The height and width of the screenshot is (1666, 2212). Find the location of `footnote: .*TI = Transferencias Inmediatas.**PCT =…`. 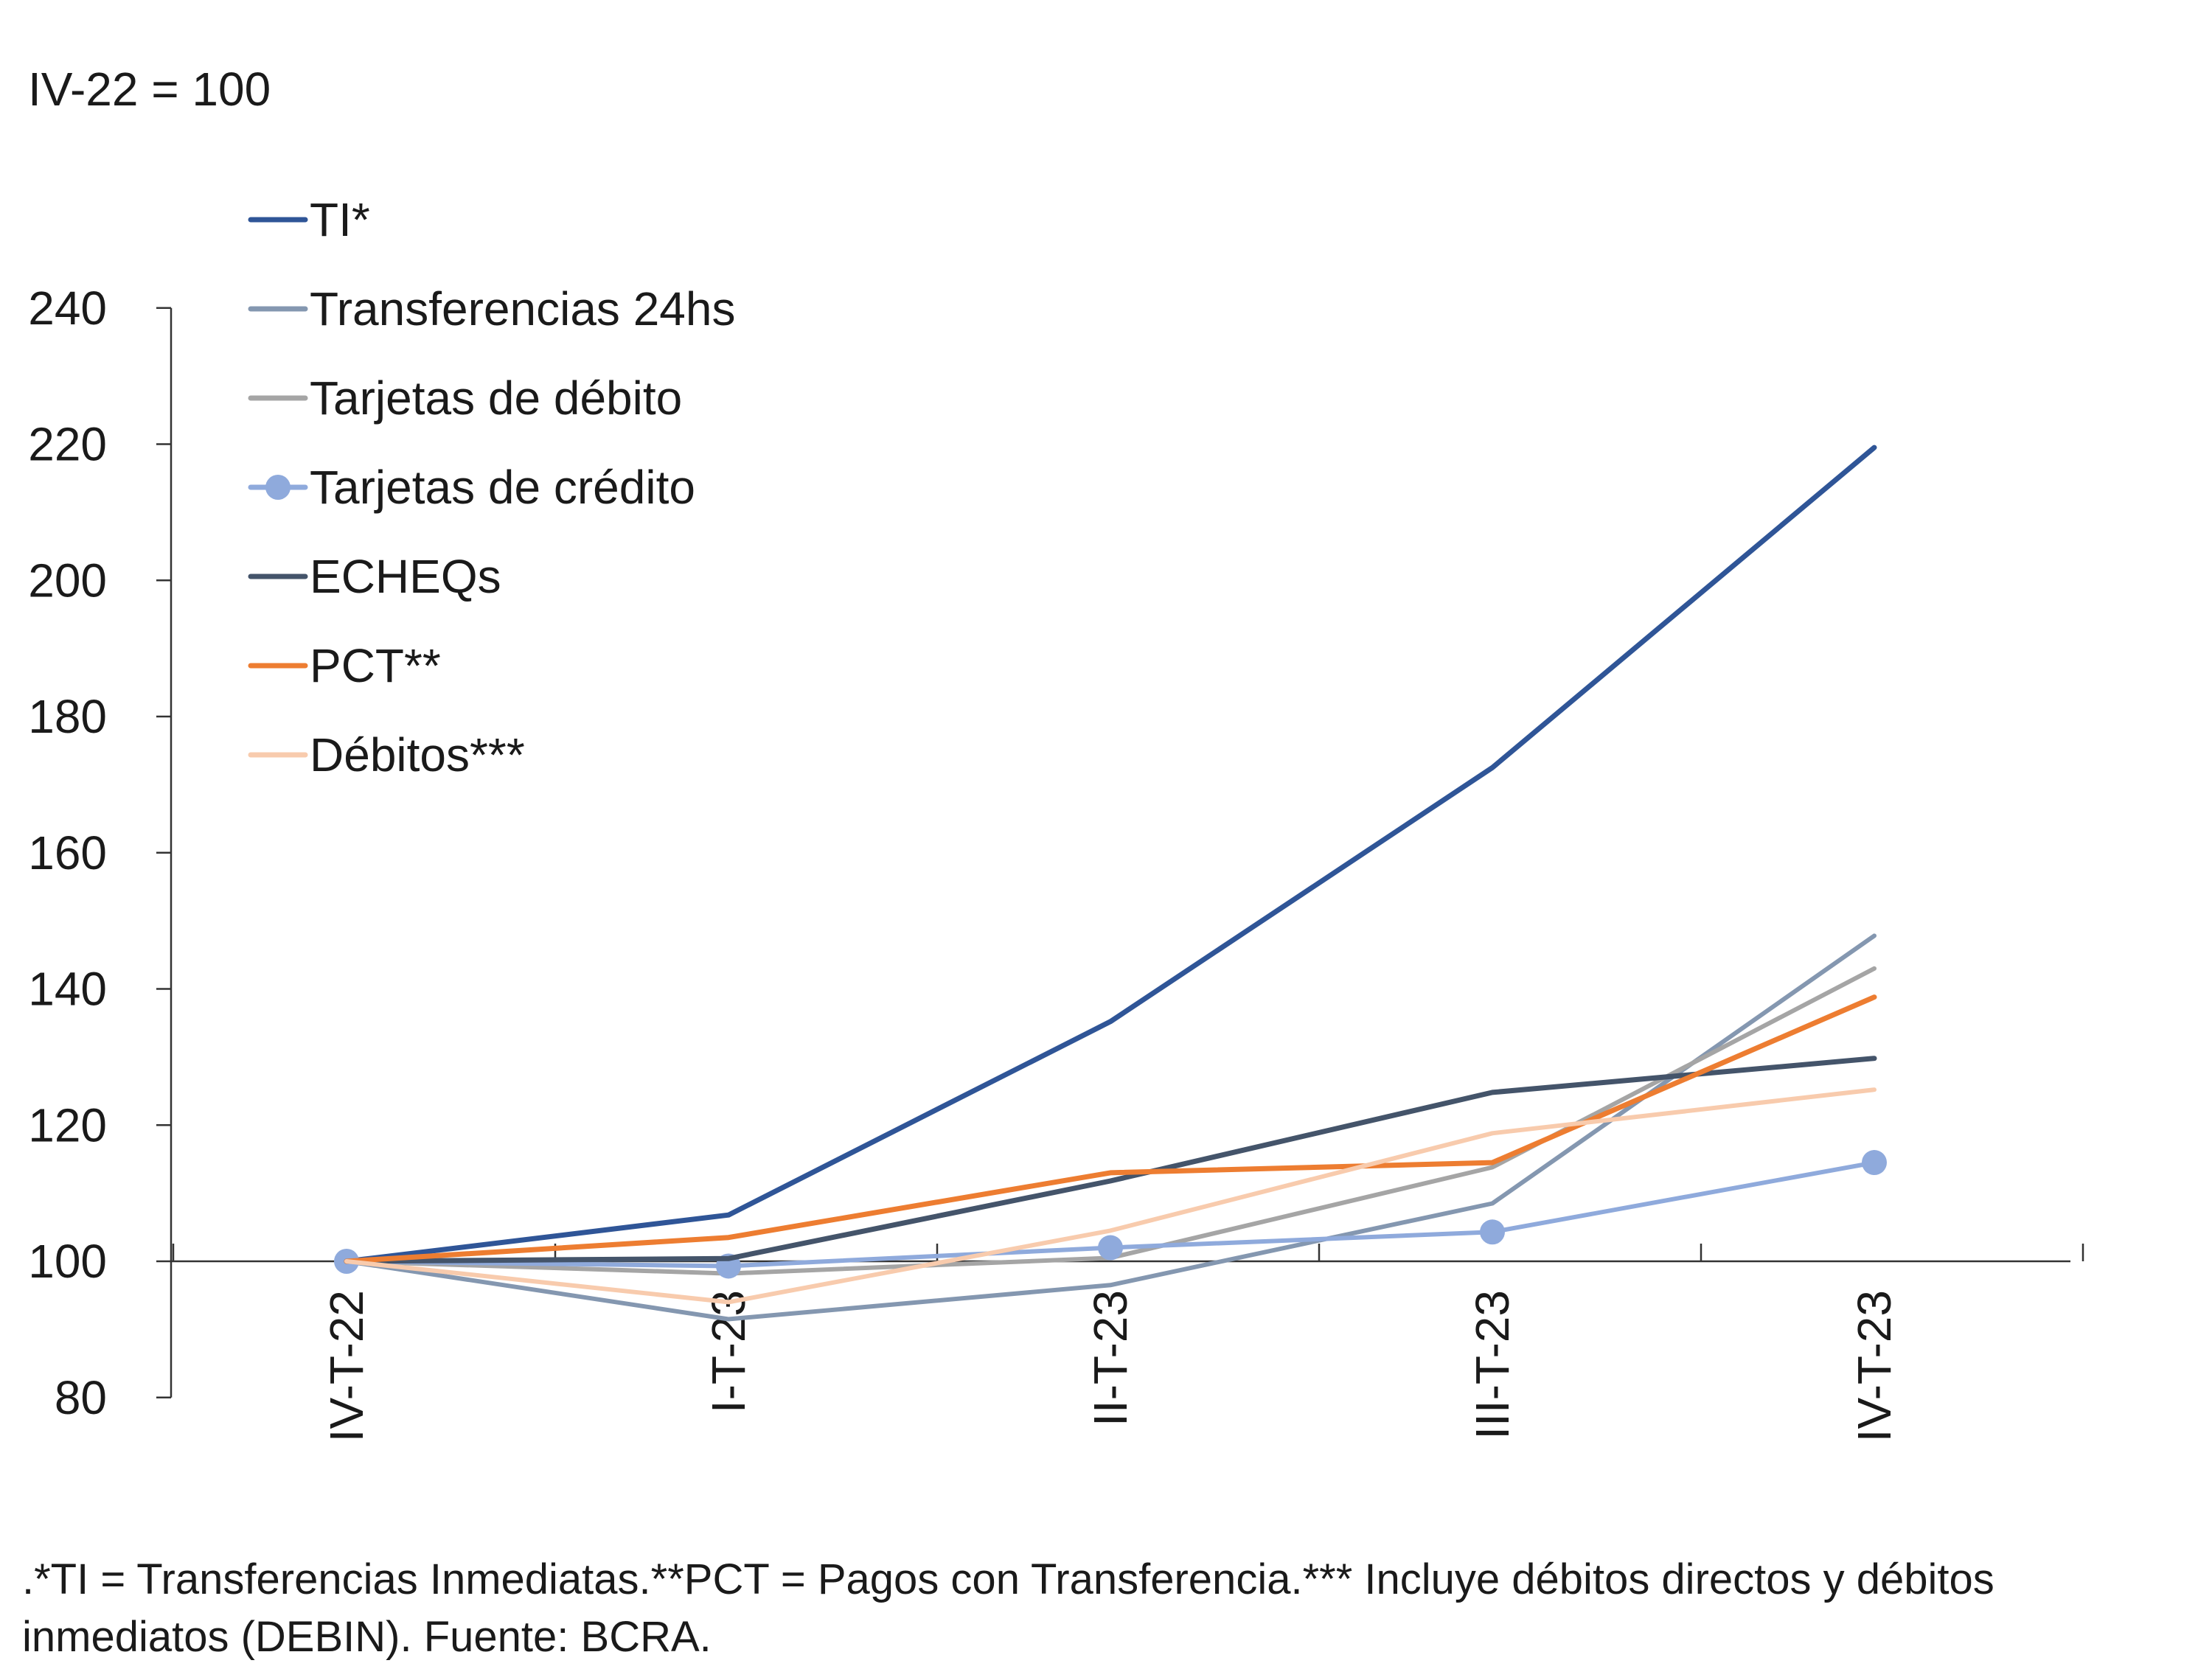

footnote: .*TI = Transferencias Inmediatas.**PCT =… is located at coordinates (1008, 1608).